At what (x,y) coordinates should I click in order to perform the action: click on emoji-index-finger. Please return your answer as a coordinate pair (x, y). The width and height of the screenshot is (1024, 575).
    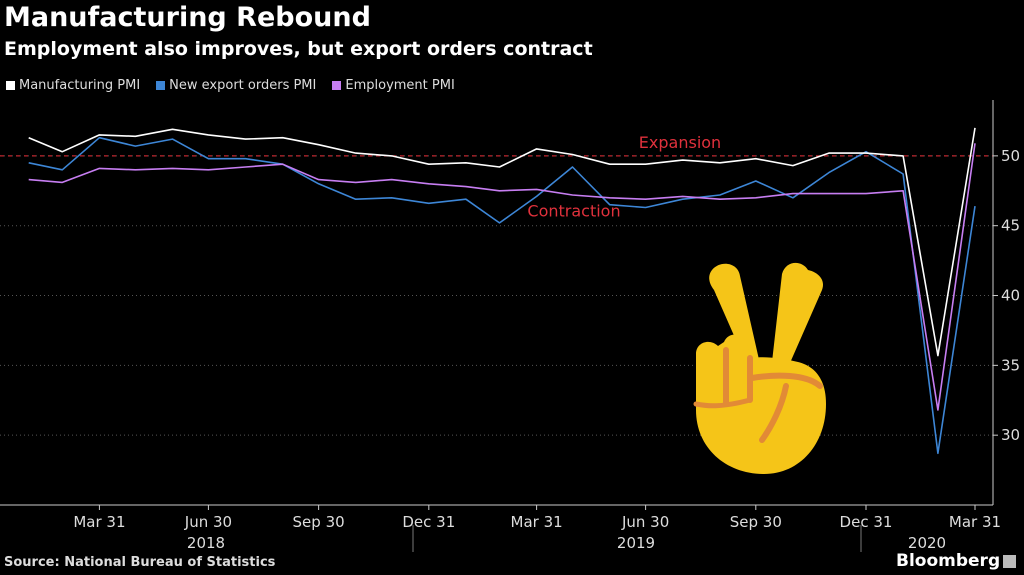
    Looking at the image, I should click on (734, 317).